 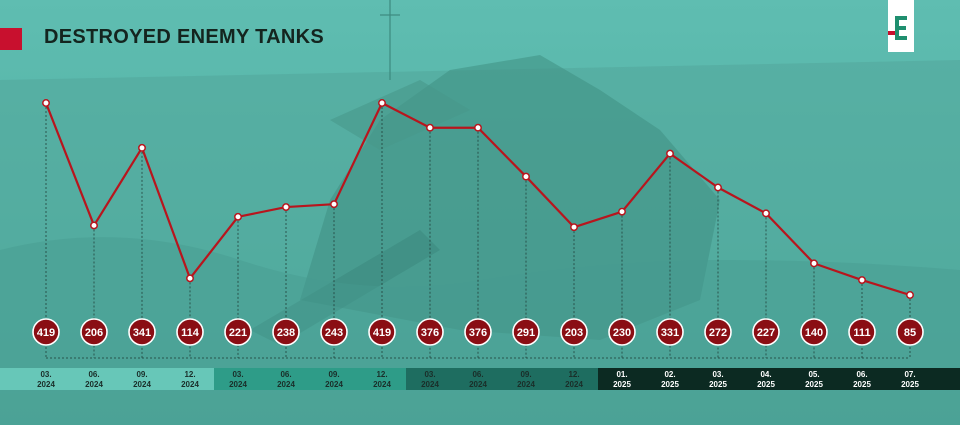 I want to click on data-label: 331, so click(x=670, y=333).